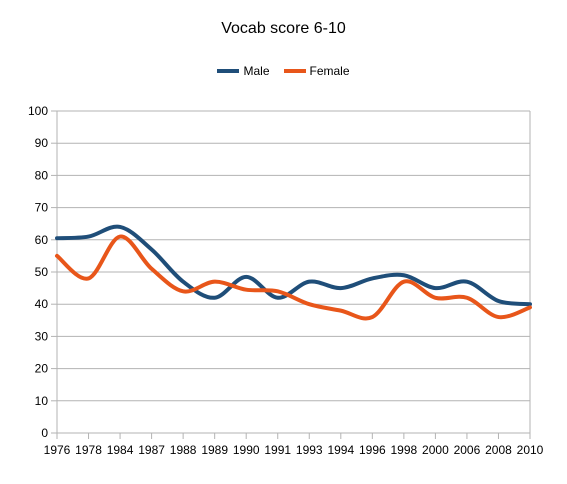 The image size is (567, 484). Describe the element at coordinates (89, 278) in the screenshot. I see `data-point-female-1978` at that location.